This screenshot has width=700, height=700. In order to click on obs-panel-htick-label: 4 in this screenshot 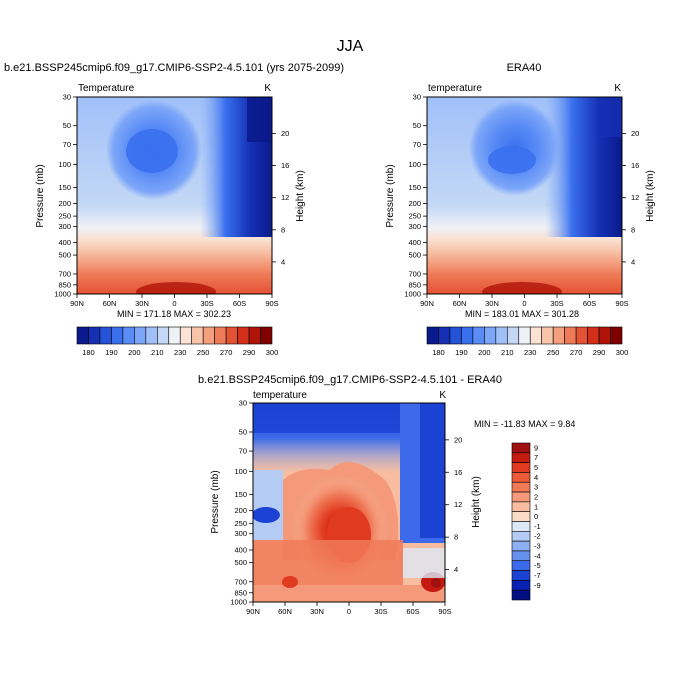, I will do `click(633, 261)`.